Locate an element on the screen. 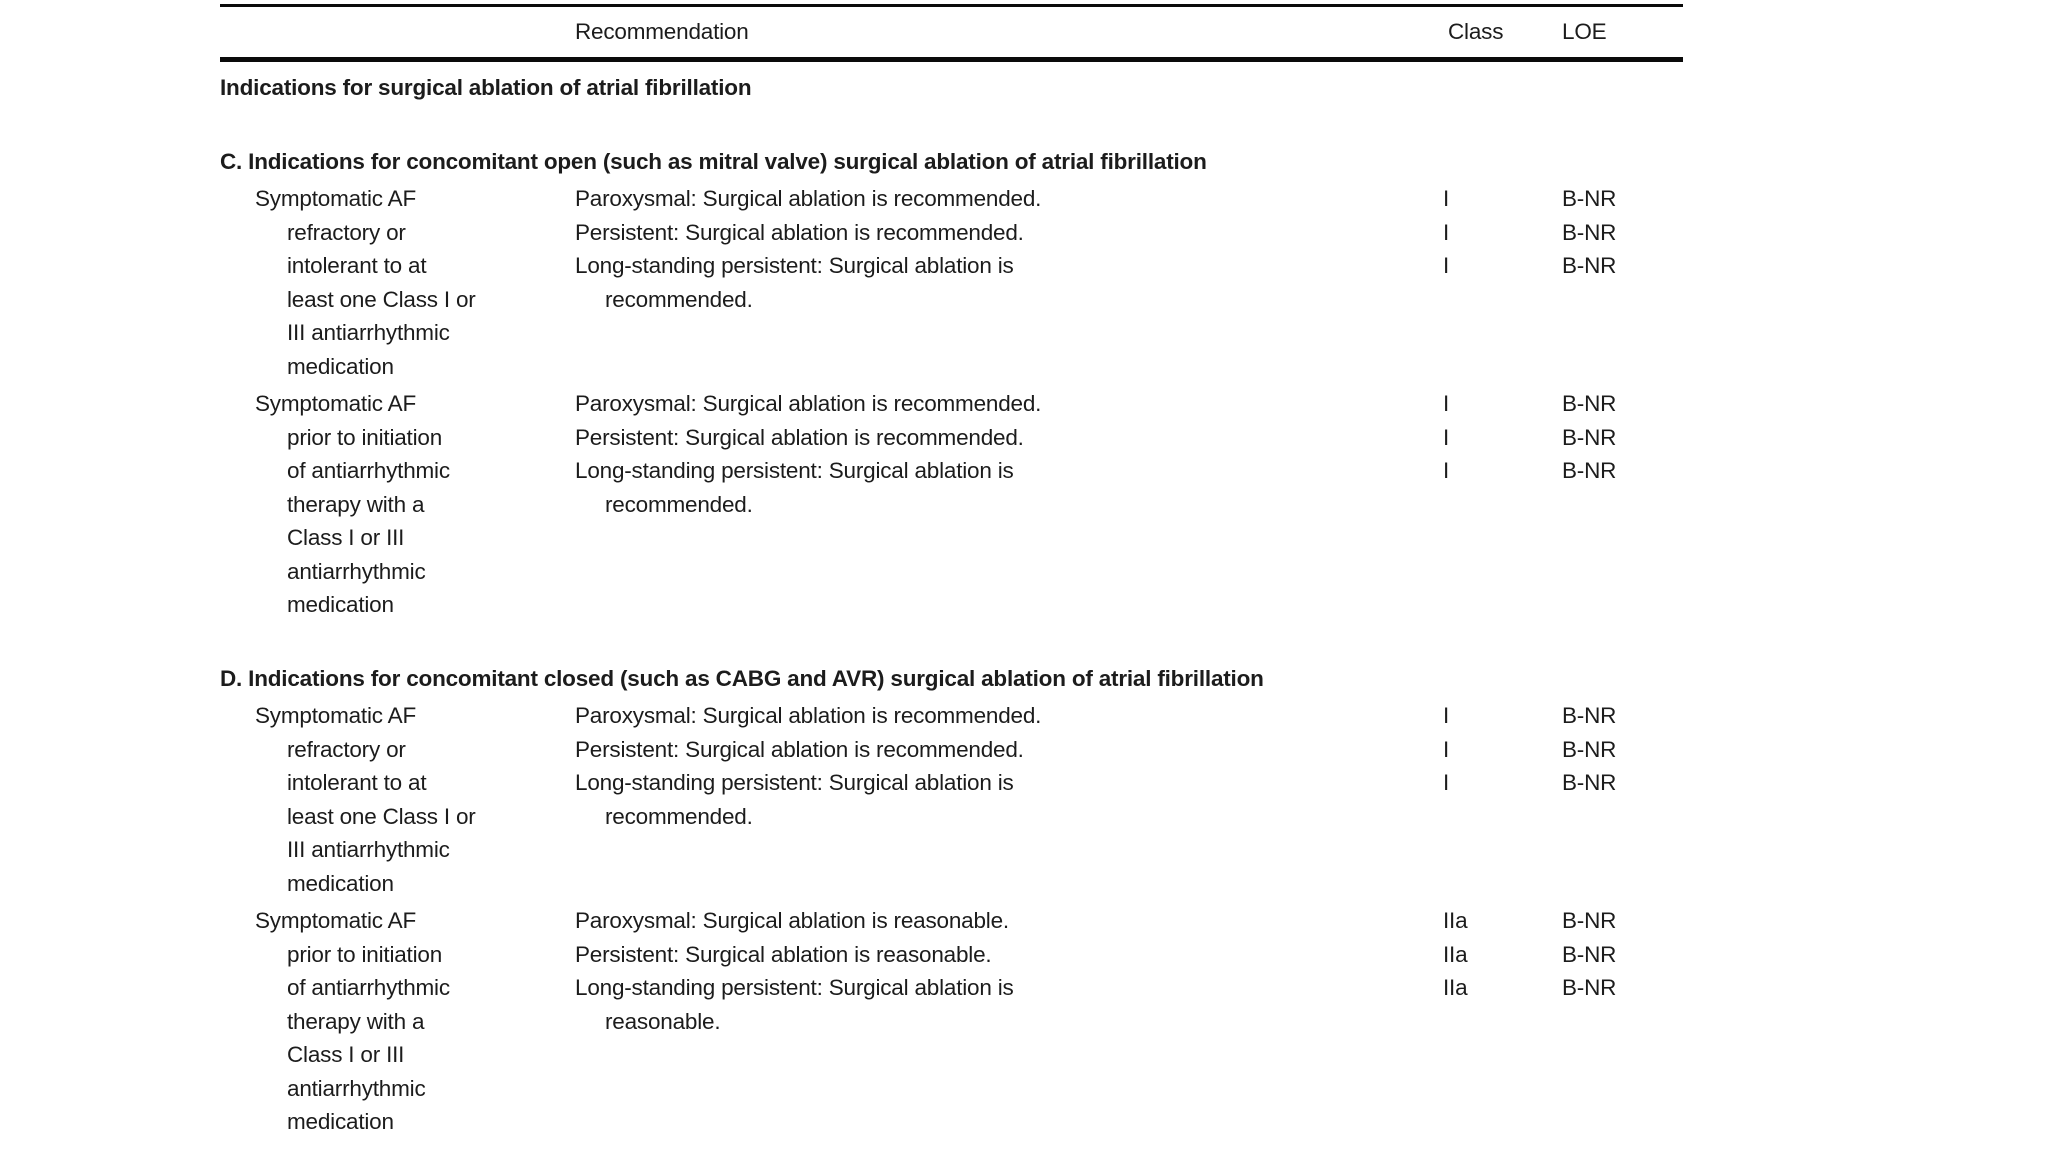  column-header-loe: LOE is located at coordinates (1584, 32).